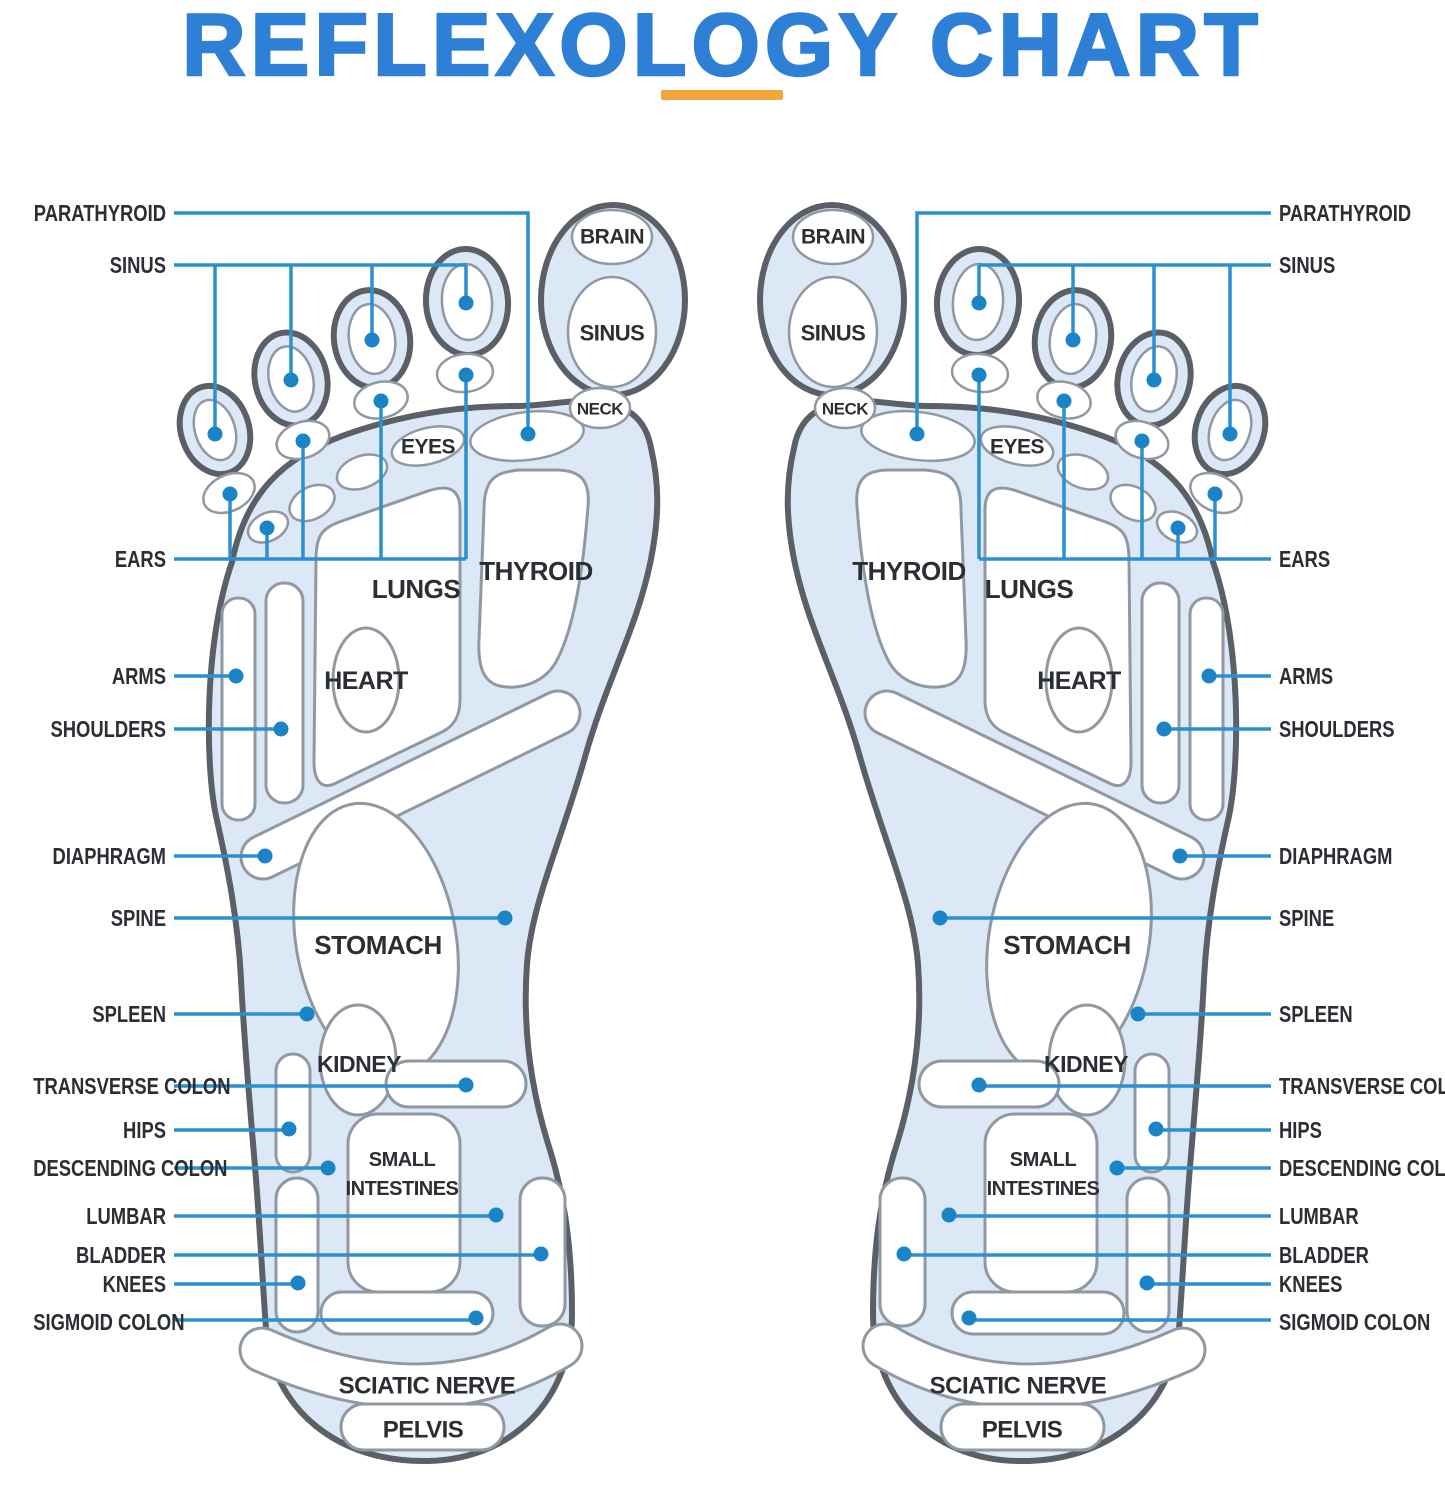 This screenshot has height=1488, width=1445. Describe the element at coordinates (1362, 1086) in the screenshot. I see `side-label-right-transverse-colon: TRANSVERSE COLON` at that location.